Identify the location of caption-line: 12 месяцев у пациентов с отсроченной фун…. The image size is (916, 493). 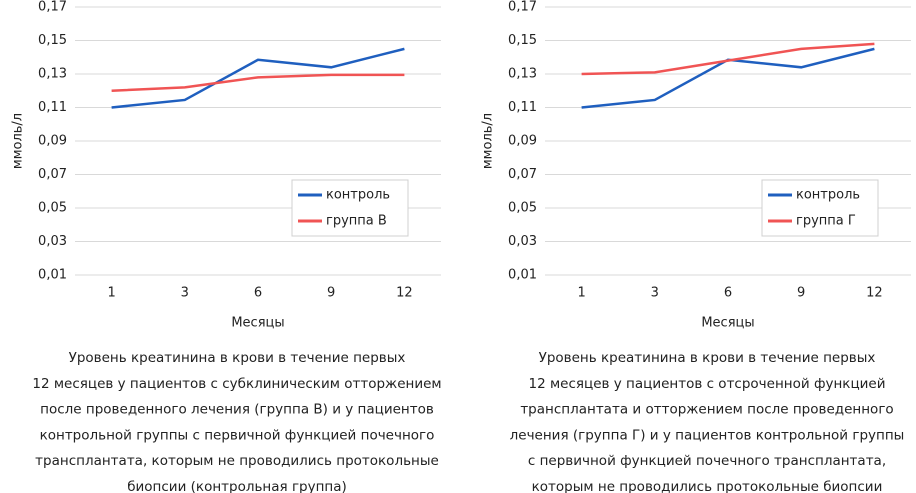
(707, 384).